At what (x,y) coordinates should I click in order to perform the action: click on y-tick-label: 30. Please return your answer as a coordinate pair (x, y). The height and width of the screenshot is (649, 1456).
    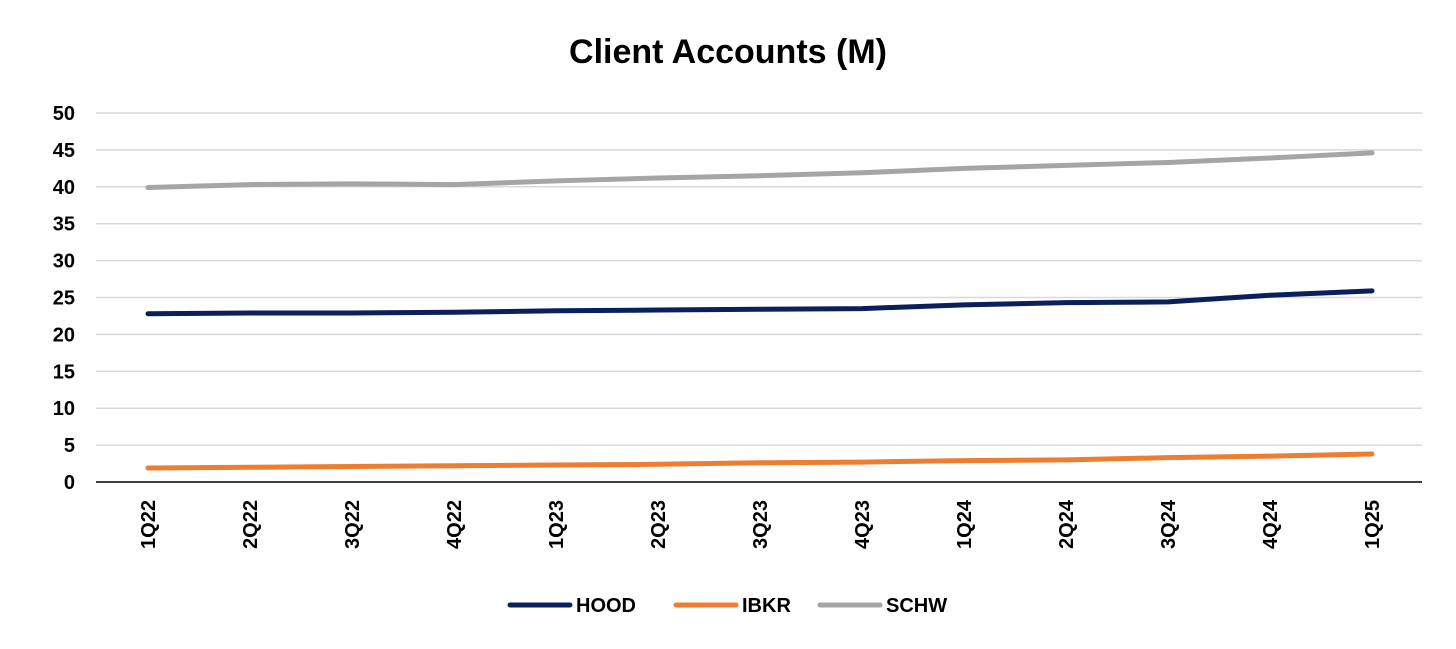
    Looking at the image, I should click on (64, 262).